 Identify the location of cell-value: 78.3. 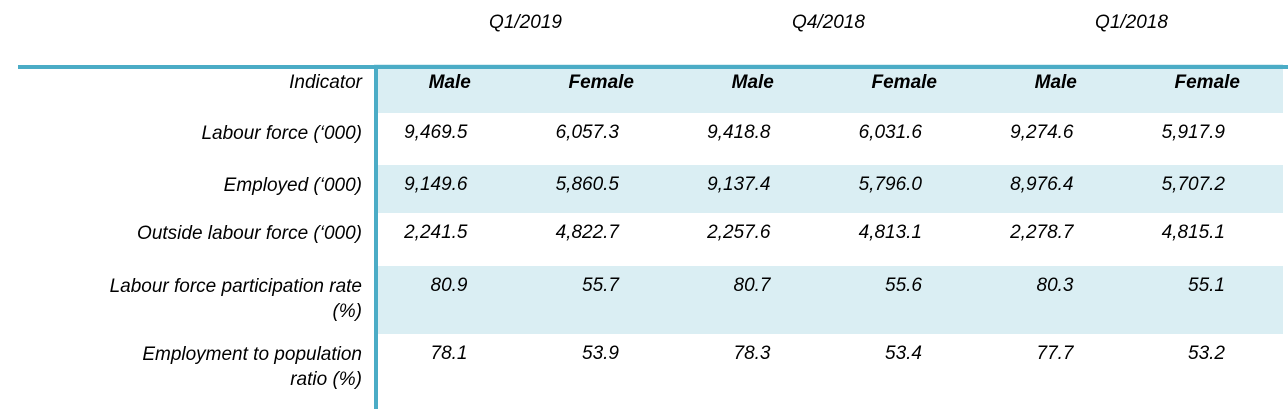
(752, 353).